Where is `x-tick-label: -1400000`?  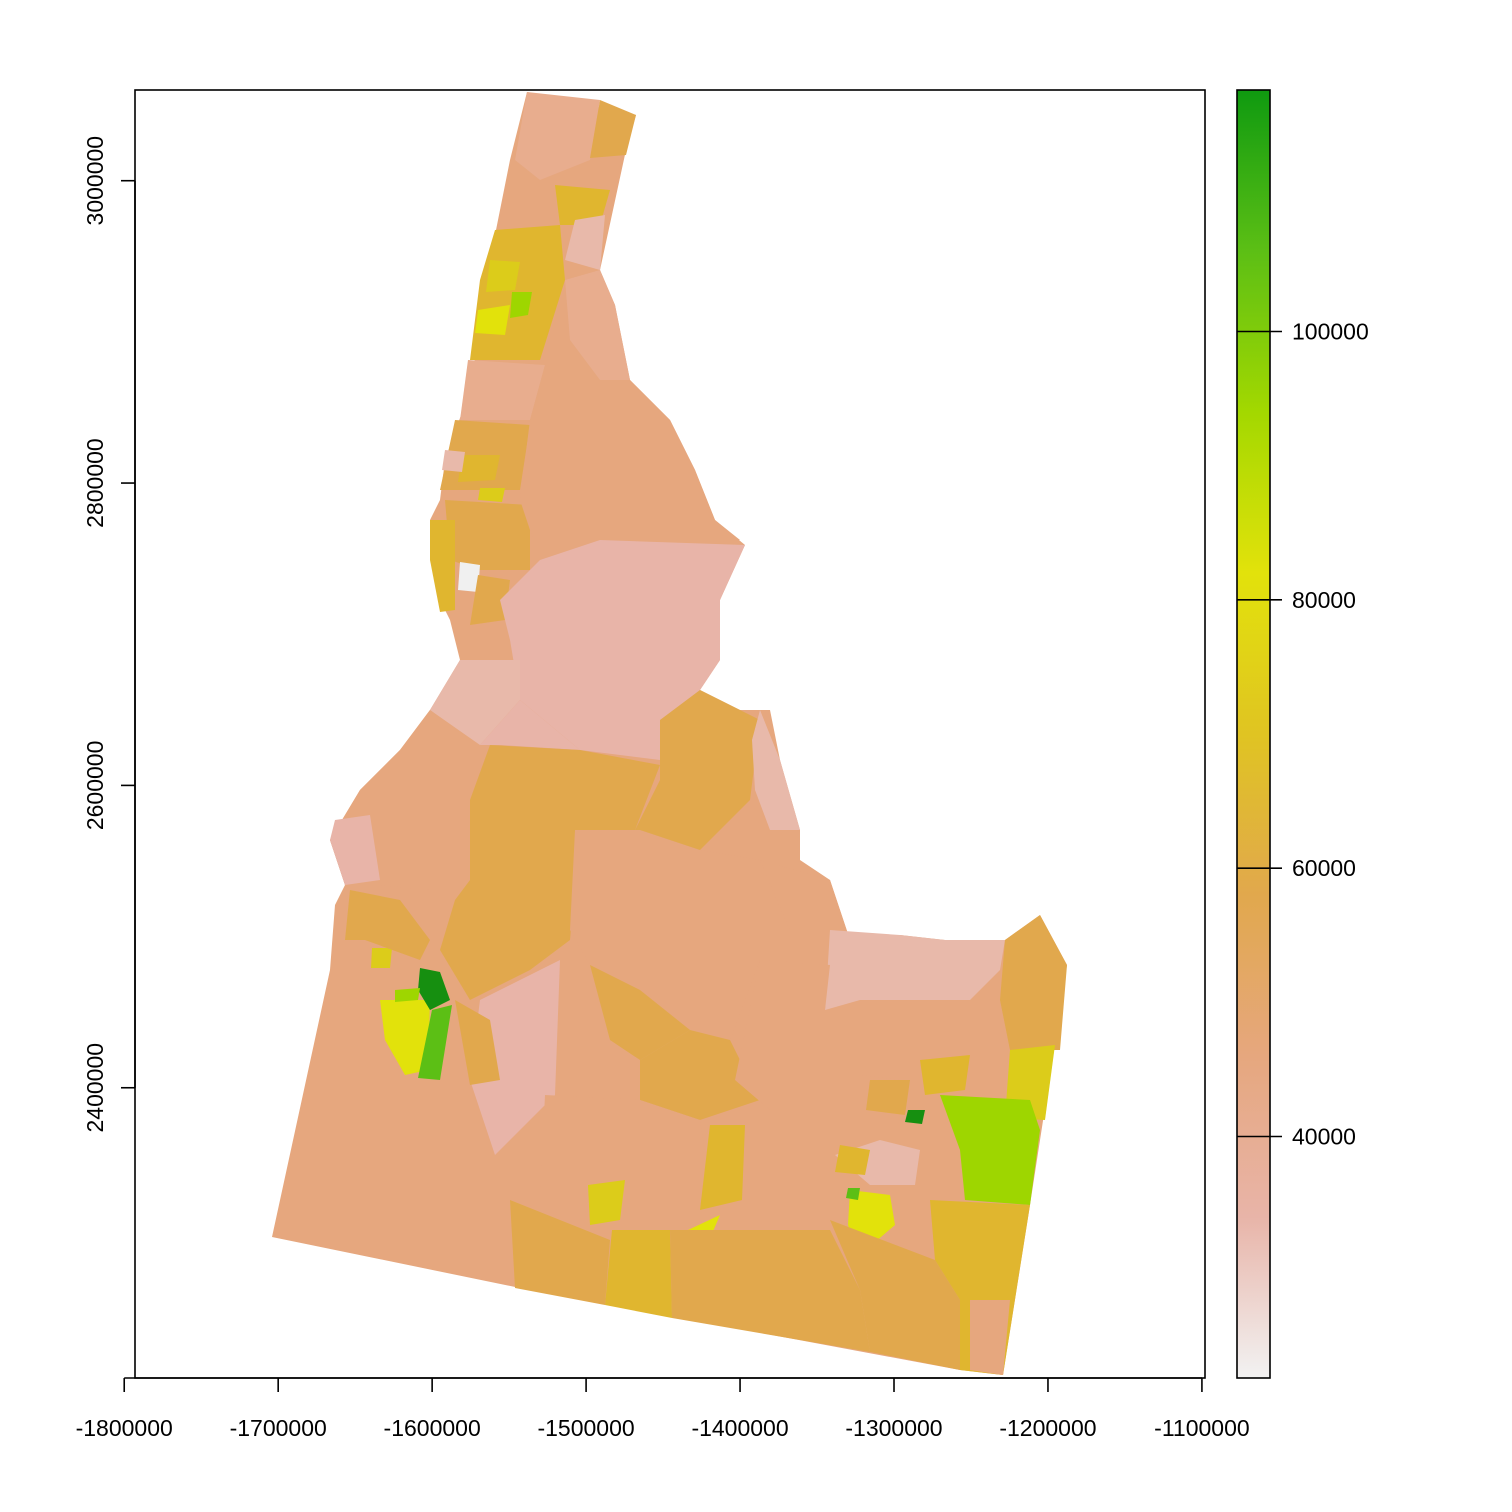 x-tick-label: -1400000 is located at coordinates (739, 1428).